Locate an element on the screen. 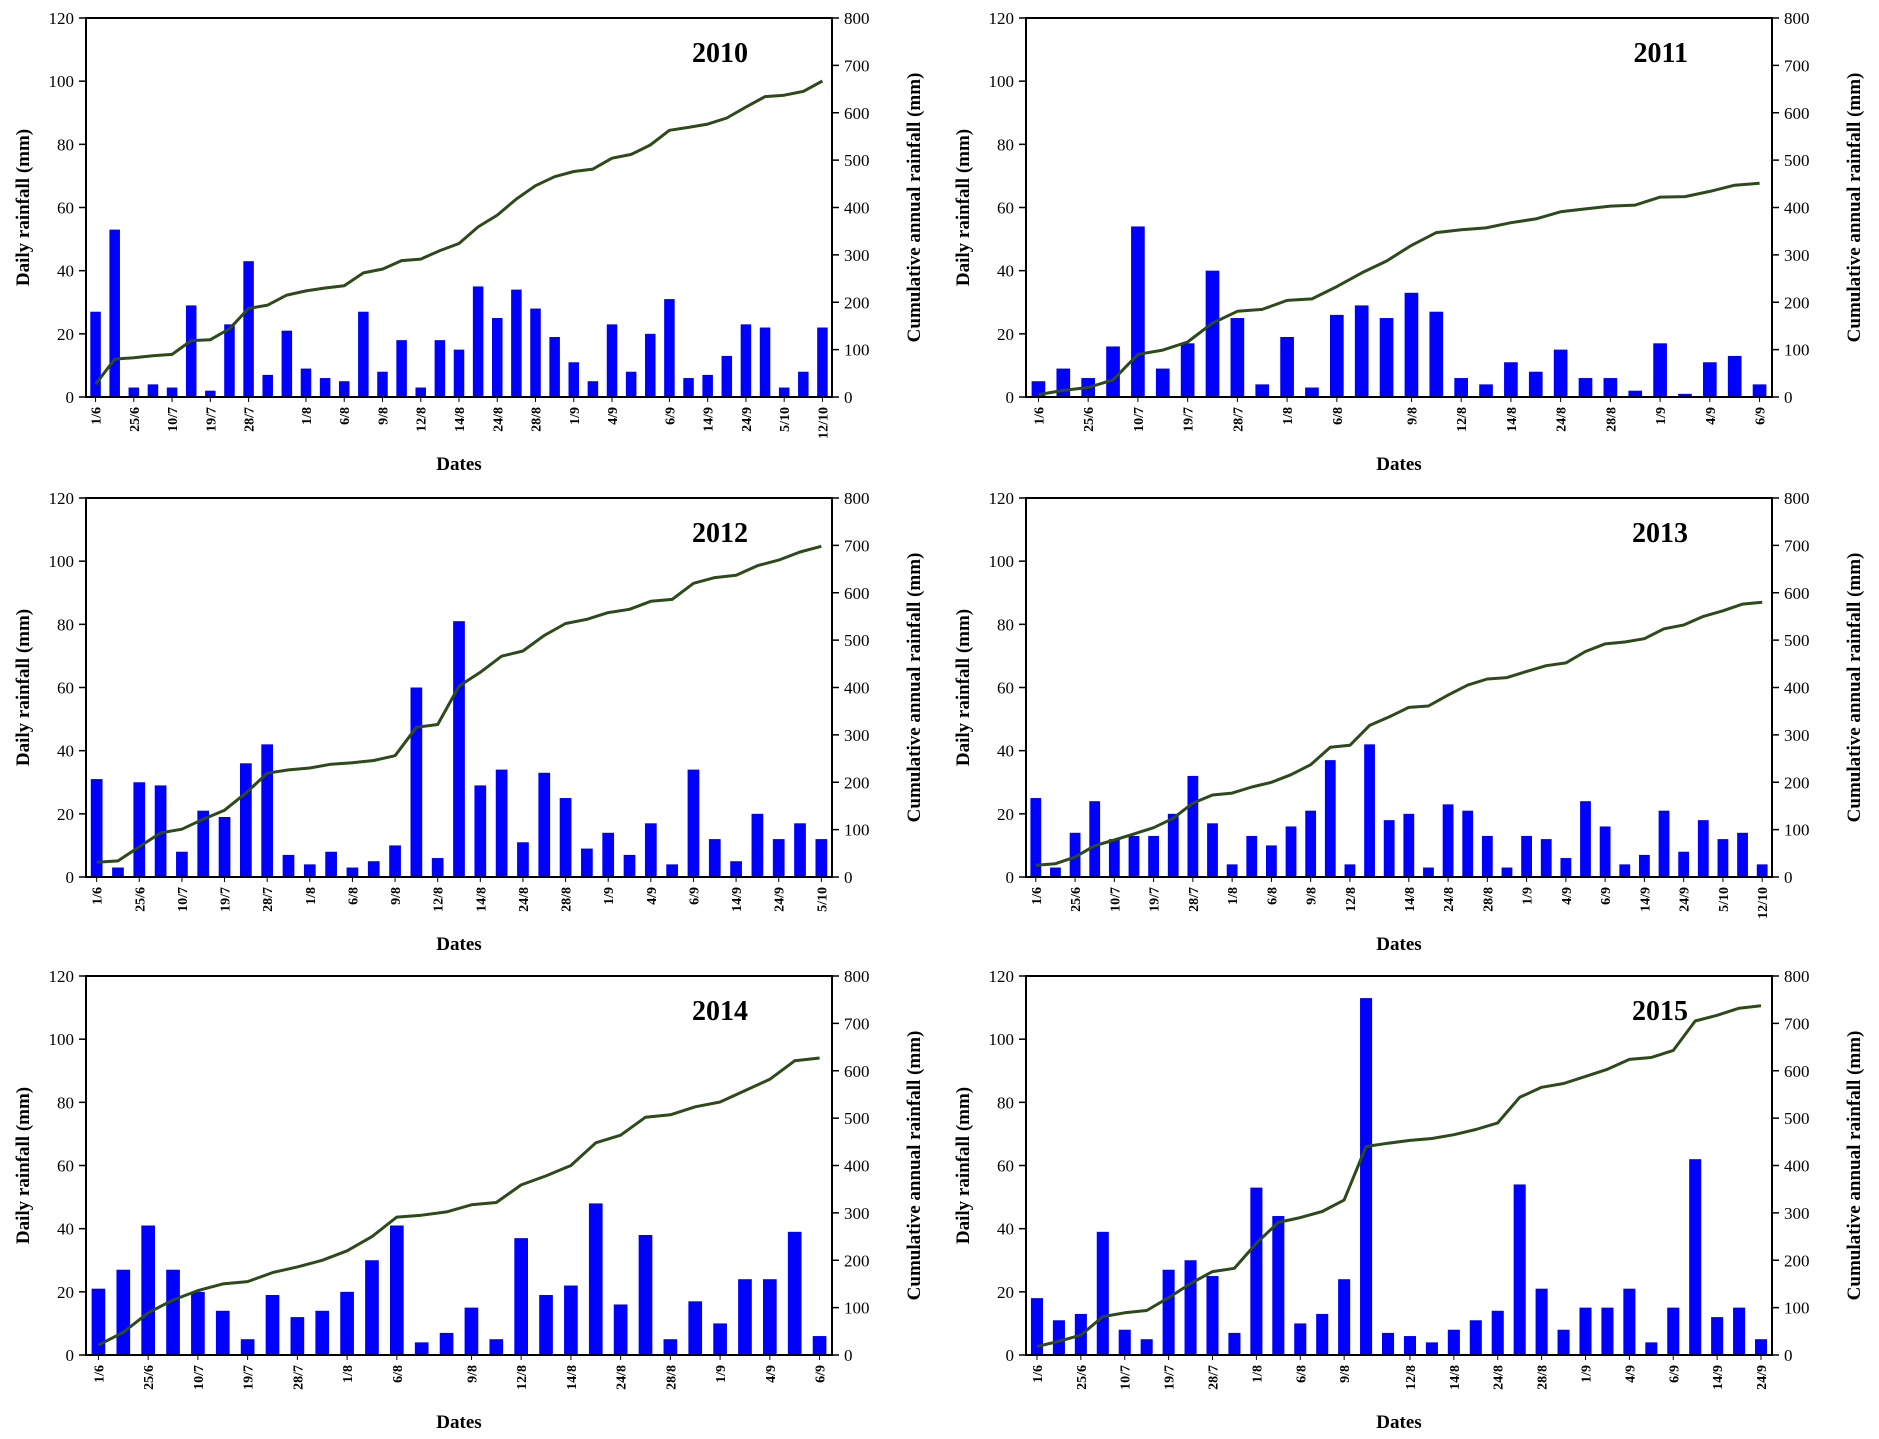 The image size is (1879, 1439). x-axis-label: Dates is located at coordinates (1398, 1422).